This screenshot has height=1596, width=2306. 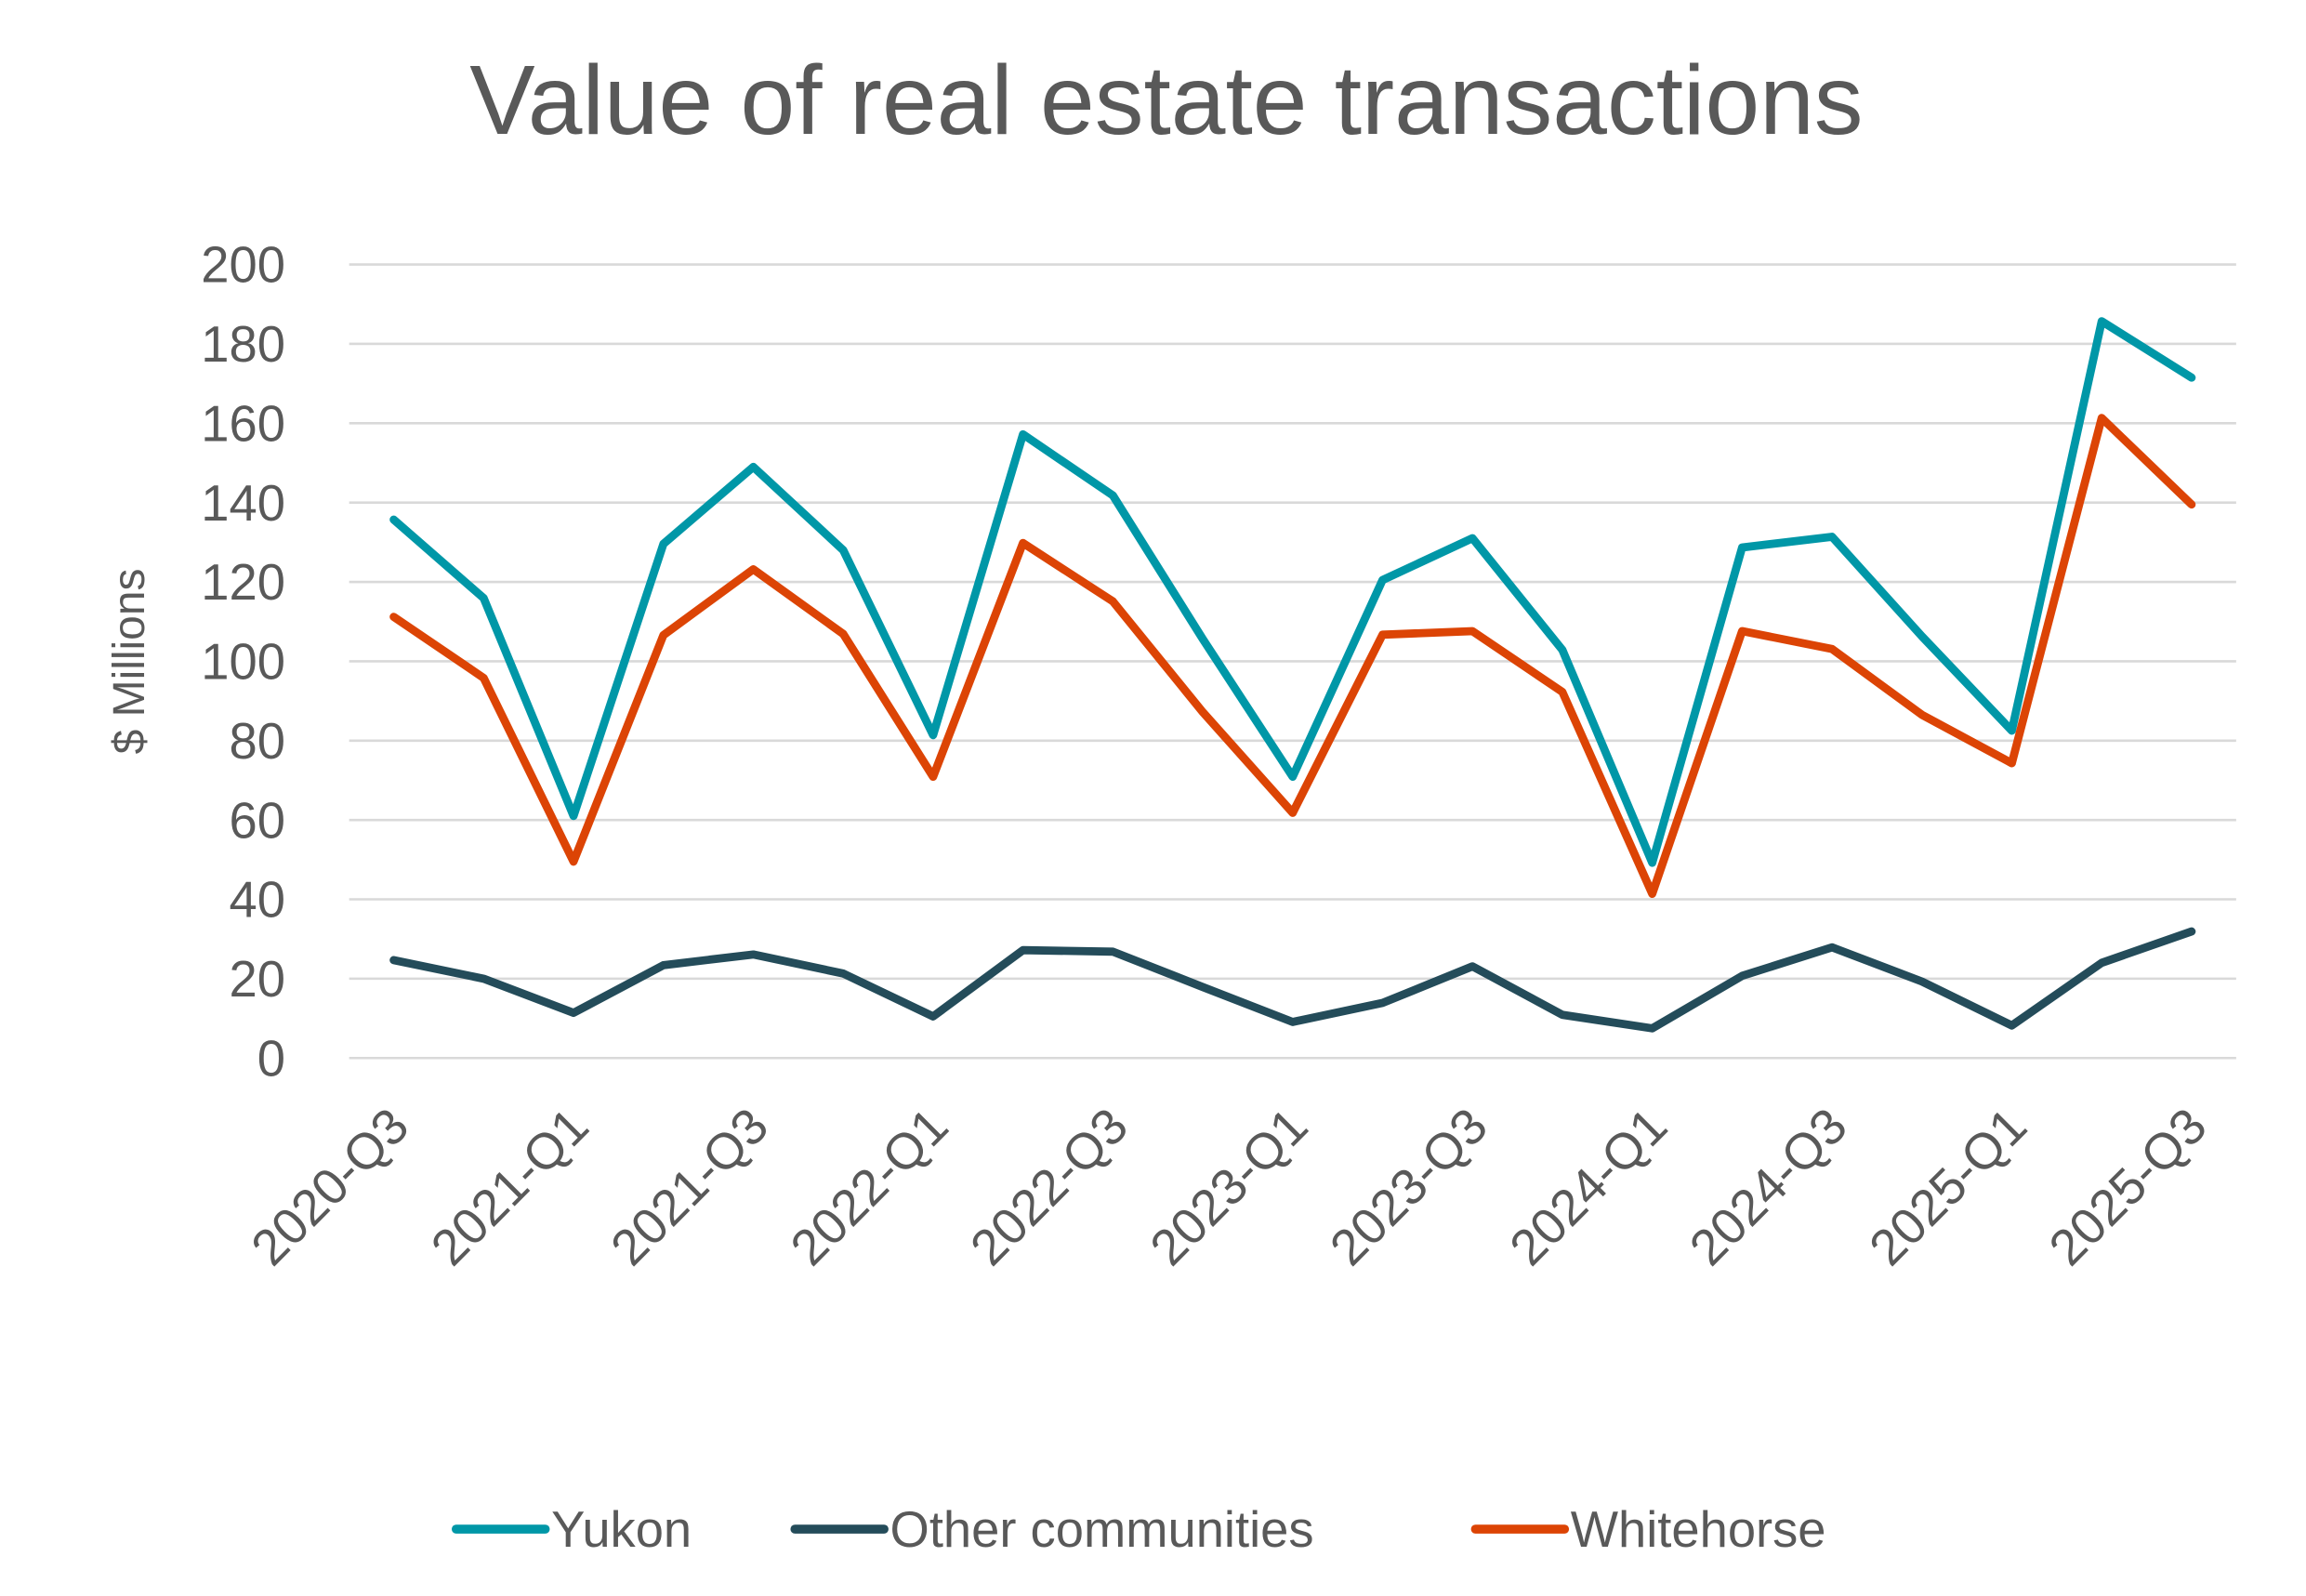 What do you see at coordinates (1049, 1187) in the screenshot?
I see `x-tick-label: 2022-Q3` at bounding box center [1049, 1187].